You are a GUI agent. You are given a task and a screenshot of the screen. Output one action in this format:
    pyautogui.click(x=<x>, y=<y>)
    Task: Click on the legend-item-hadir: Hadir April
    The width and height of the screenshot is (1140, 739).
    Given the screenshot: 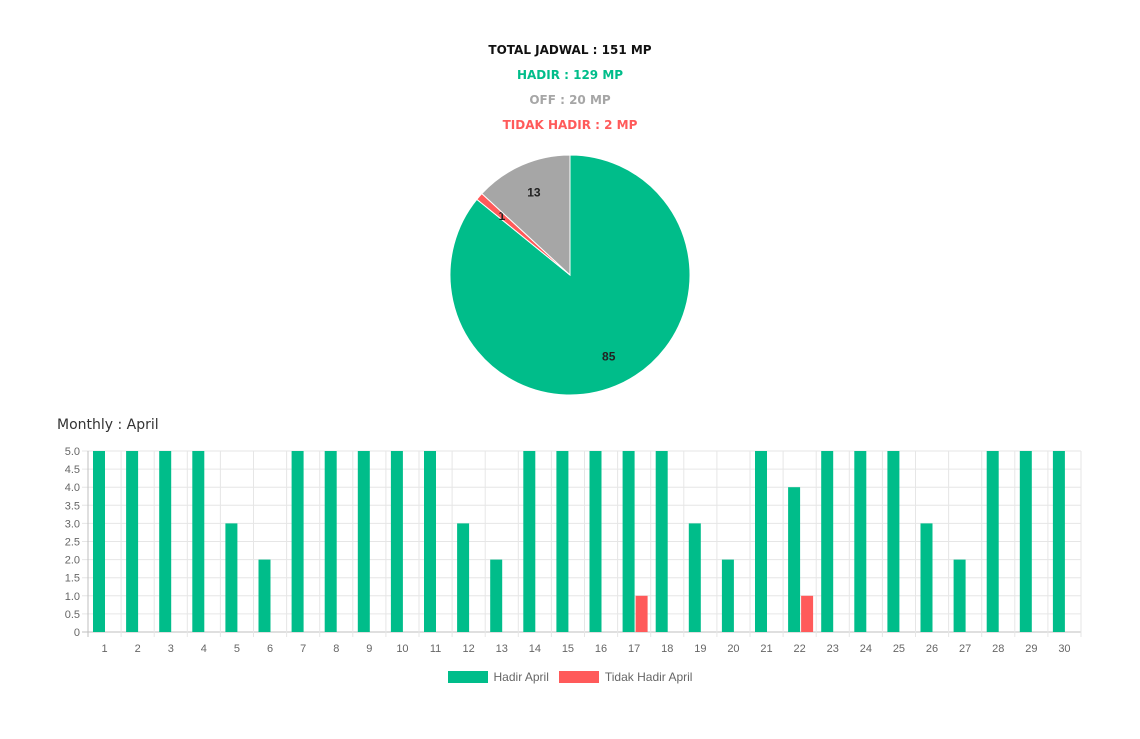 What is the action you would take?
    pyautogui.click(x=498, y=677)
    